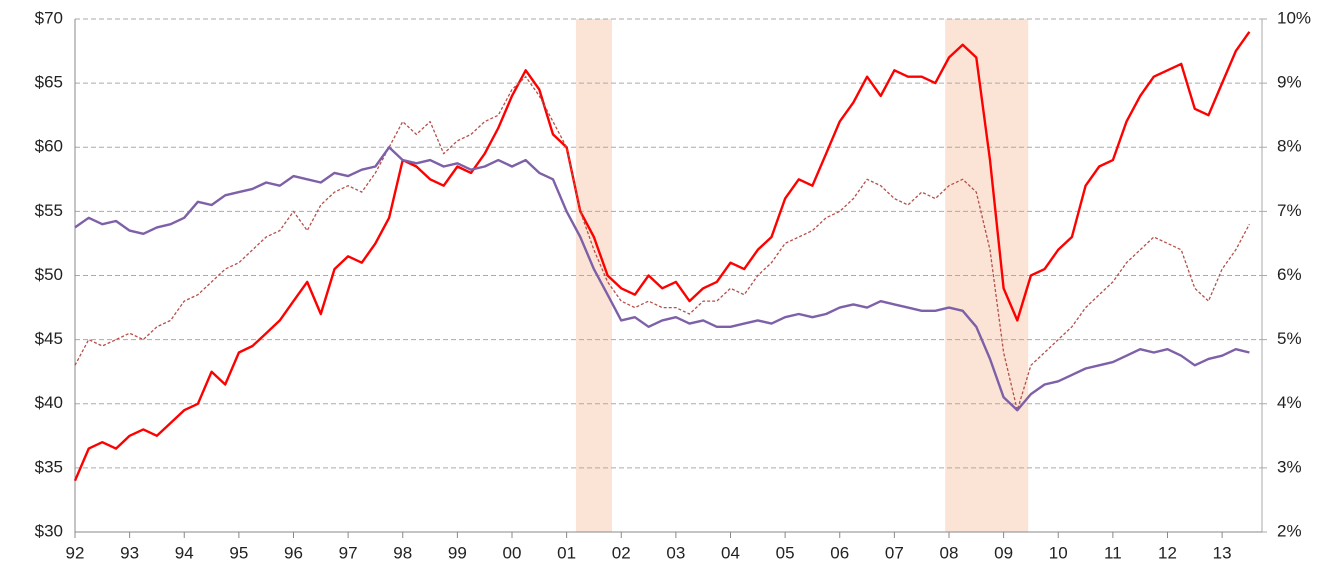 The height and width of the screenshot is (577, 1342). Describe the element at coordinates (894, 552) in the screenshot. I see `x-tick-label: 07` at that location.